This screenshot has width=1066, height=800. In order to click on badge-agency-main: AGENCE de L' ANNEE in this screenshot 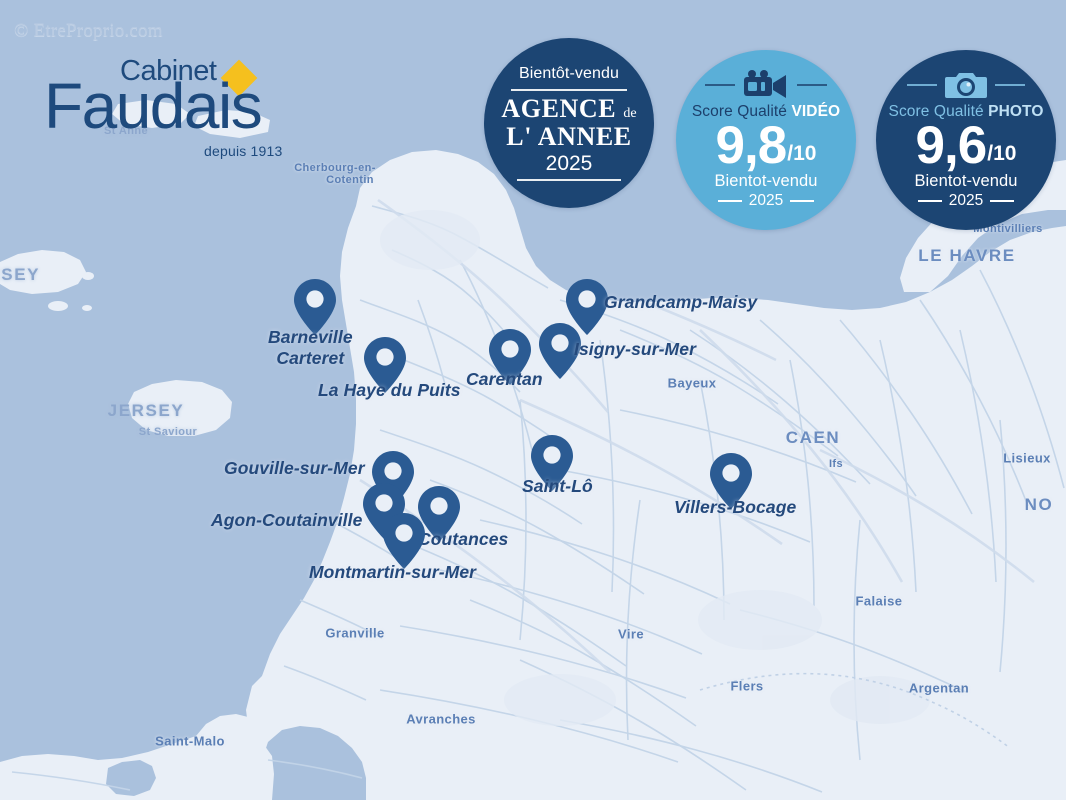, I will do `click(568, 122)`.